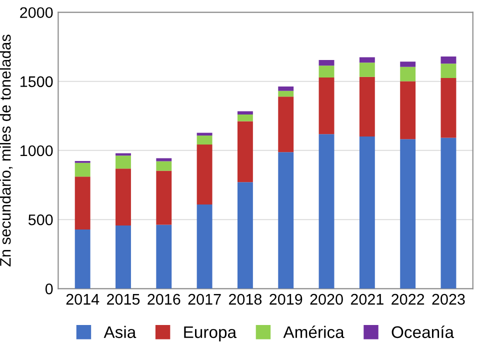 Image resolution: width=485 pixels, height=352 pixels. Describe the element at coordinates (326, 299) in the screenshot. I see `x-tick-label: 2020` at that location.